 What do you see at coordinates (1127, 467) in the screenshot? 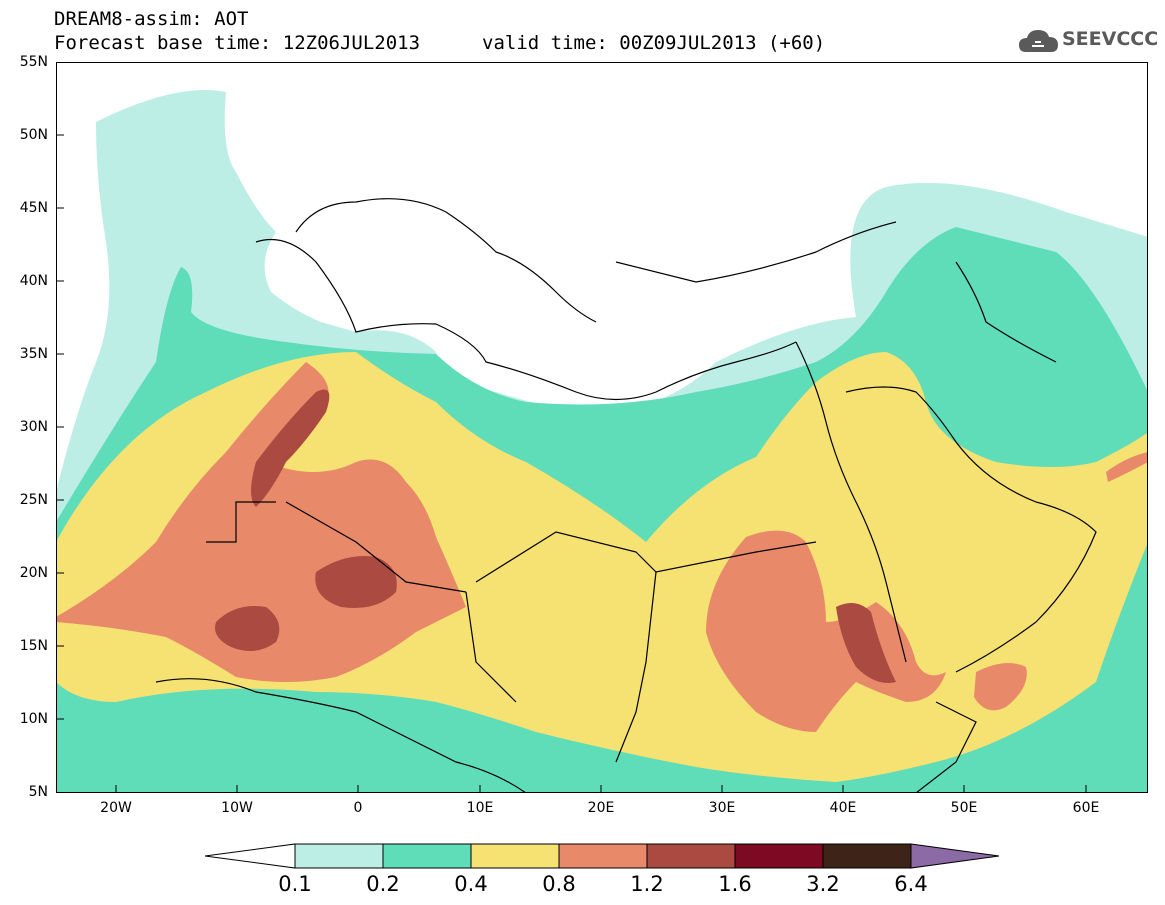
I see `aot-band-0.8-gulf` at bounding box center [1127, 467].